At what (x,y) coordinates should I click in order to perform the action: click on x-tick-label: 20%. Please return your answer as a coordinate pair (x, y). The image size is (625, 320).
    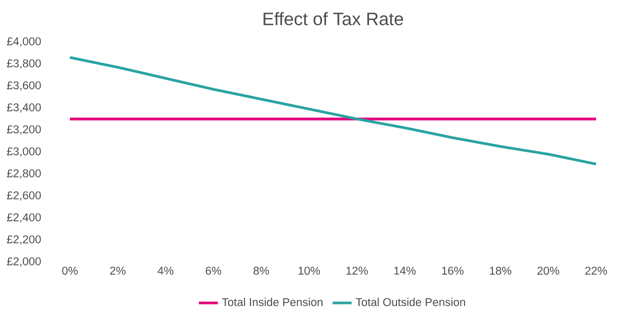
    Looking at the image, I should click on (548, 270).